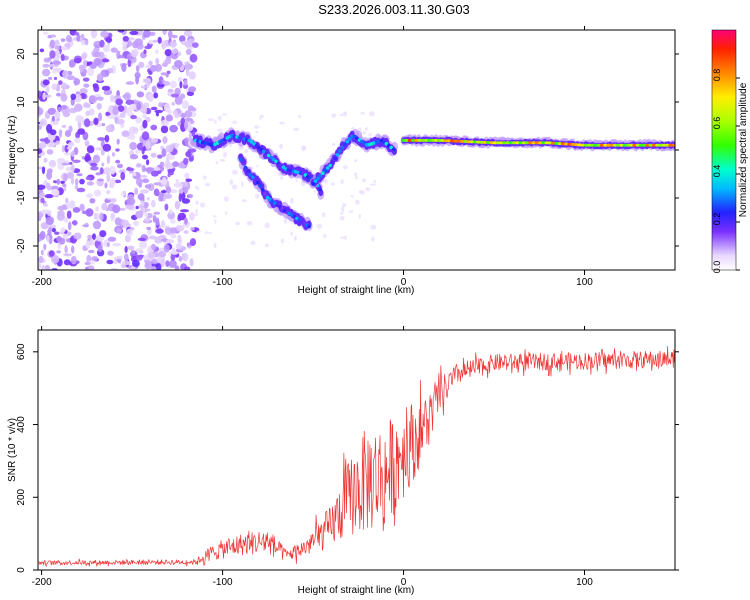  What do you see at coordinates (270, 199) in the screenshot?
I see `track-core` at bounding box center [270, 199].